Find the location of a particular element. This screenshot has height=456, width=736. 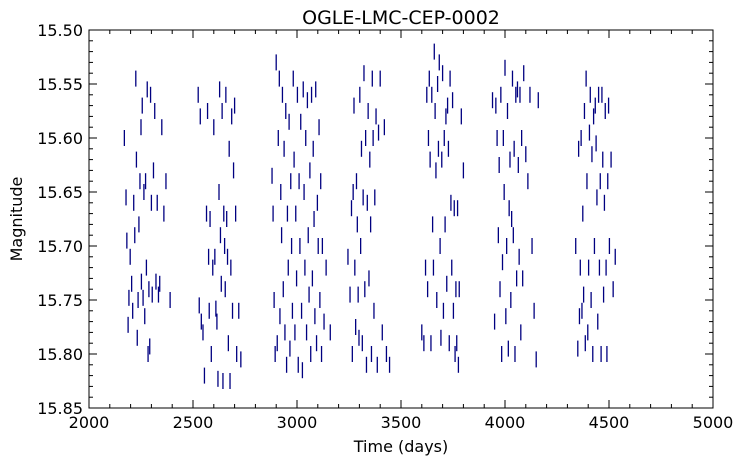

y-tick-label: 15.75 is located at coordinates (60, 300).